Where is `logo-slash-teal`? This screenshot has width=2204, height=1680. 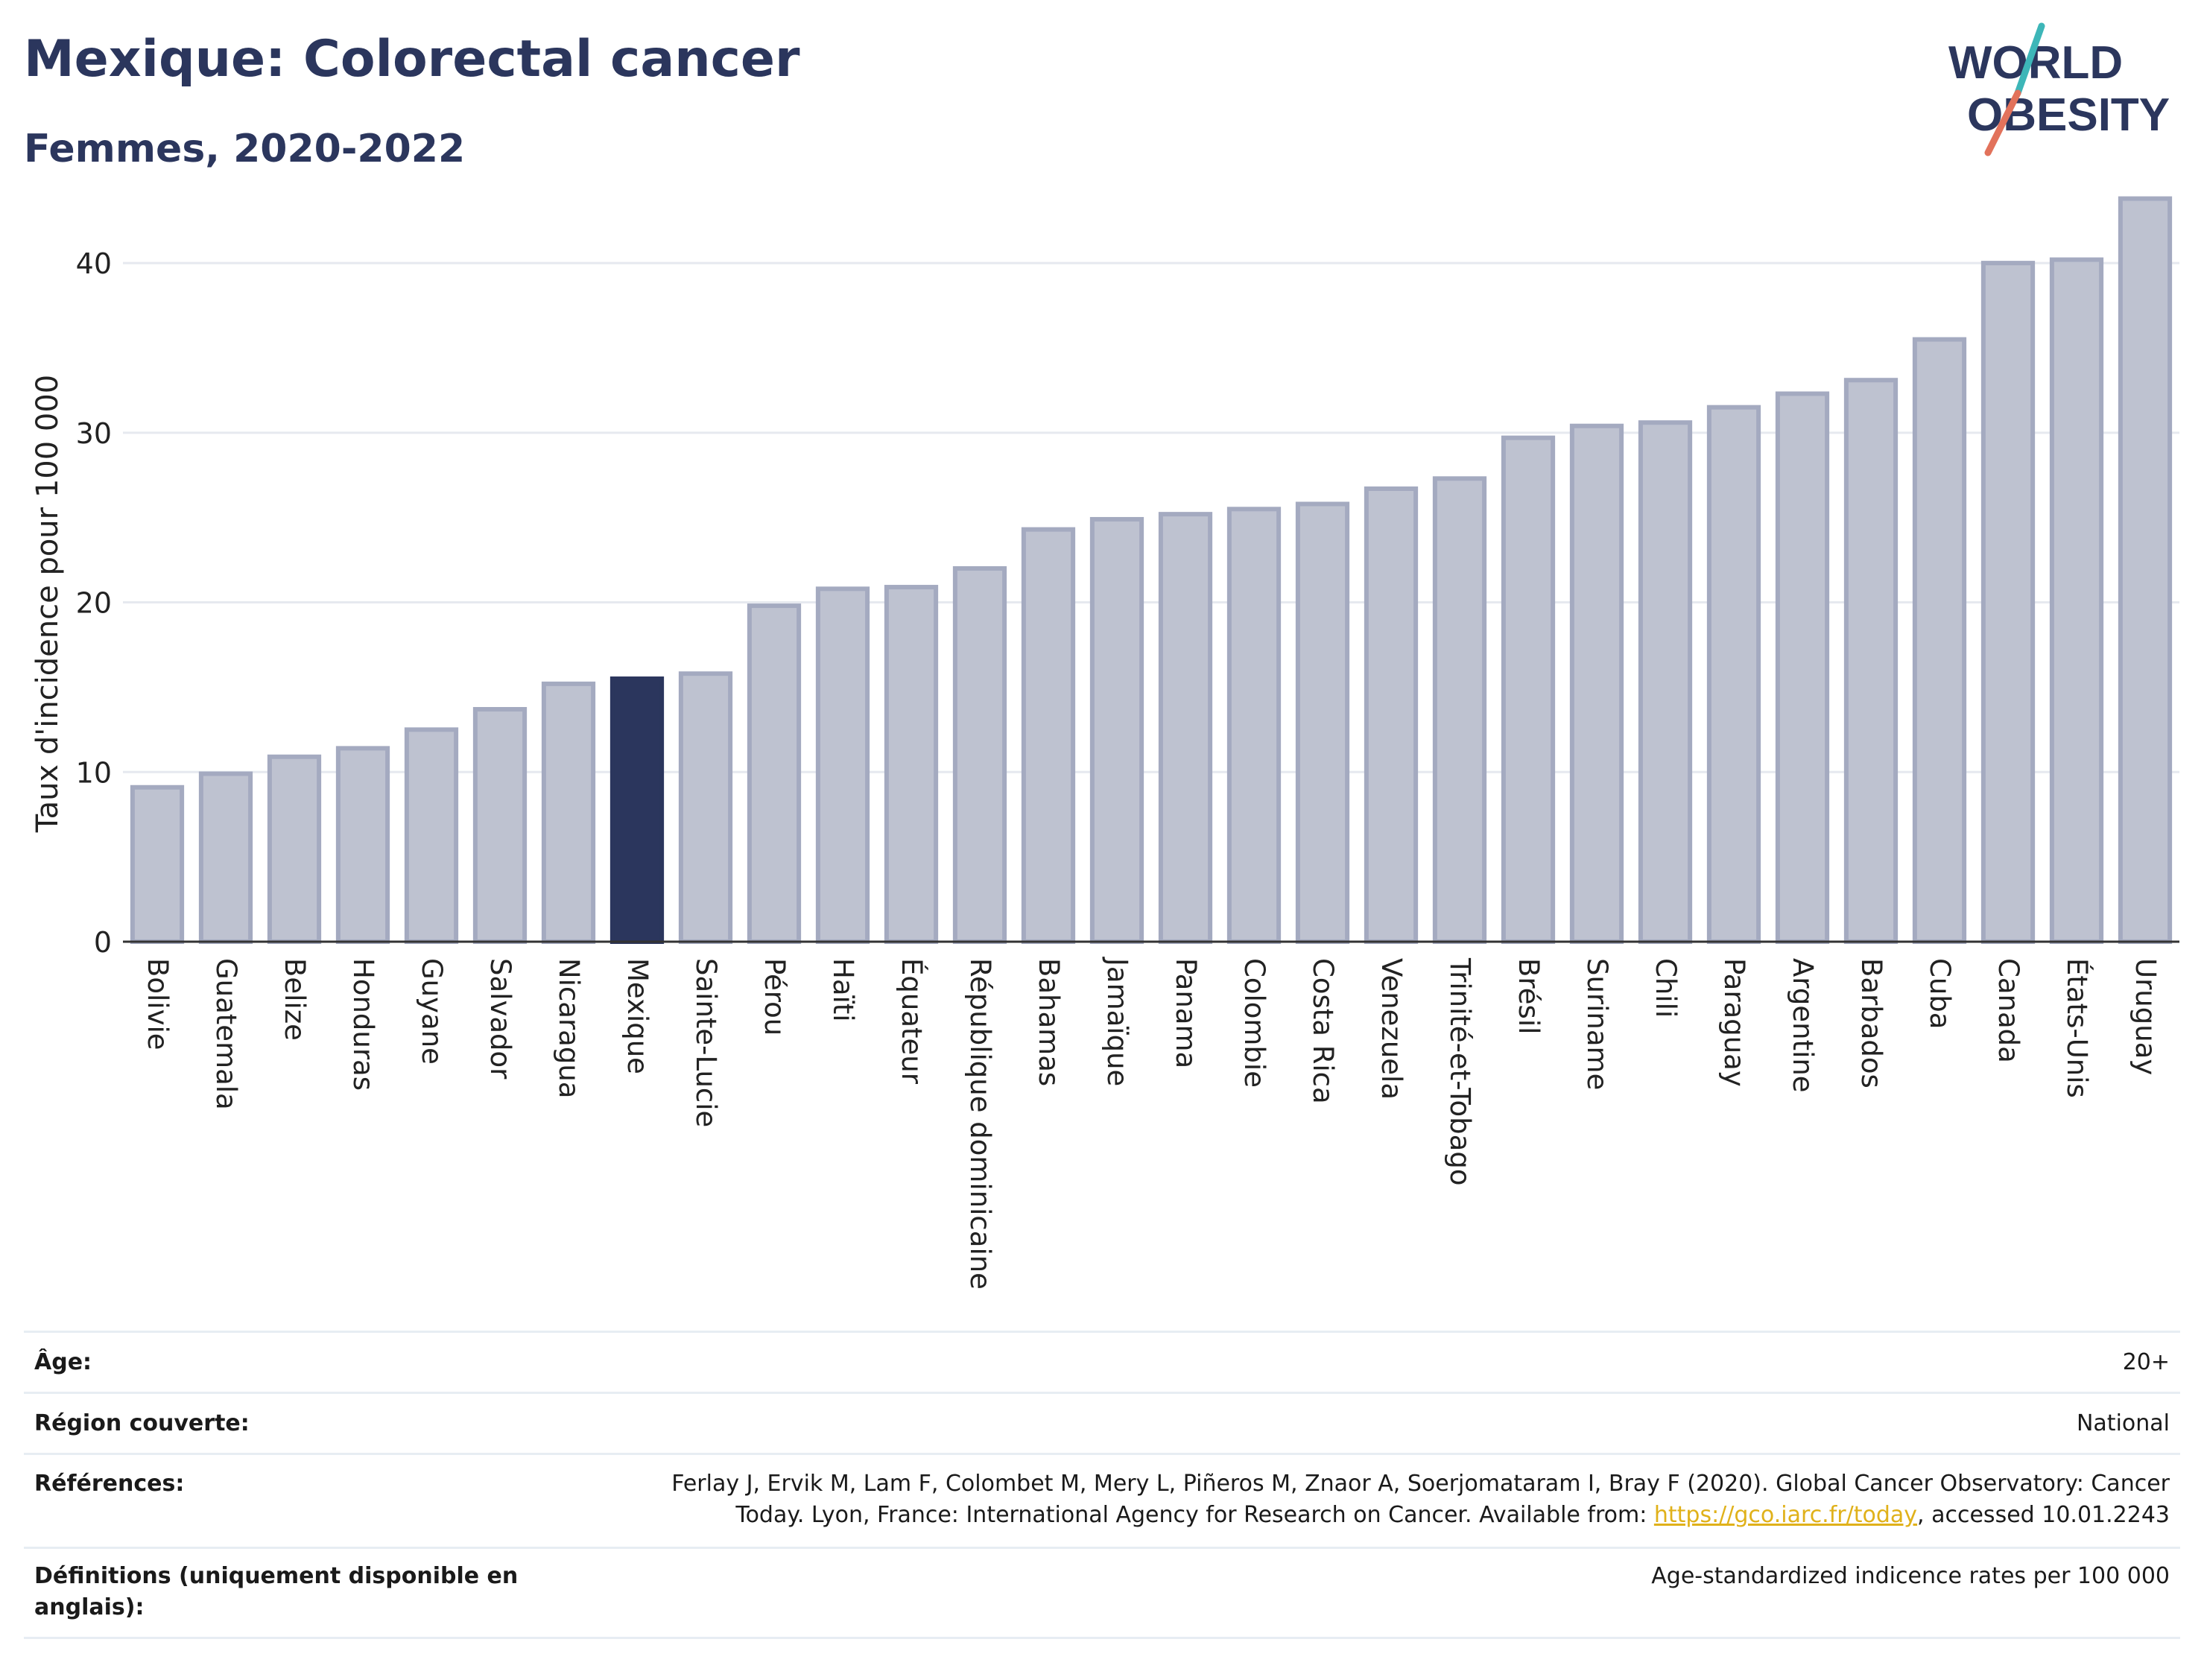
logo-slash-teal is located at coordinates (2029, 59).